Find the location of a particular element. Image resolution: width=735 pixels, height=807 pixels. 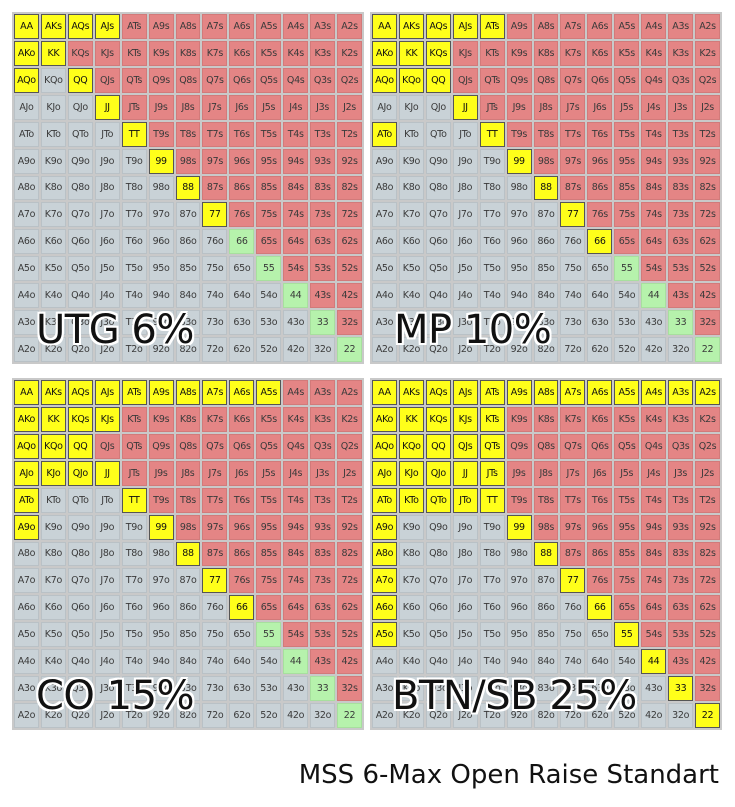

hand-cell: J6s is located at coordinates (242, 107).